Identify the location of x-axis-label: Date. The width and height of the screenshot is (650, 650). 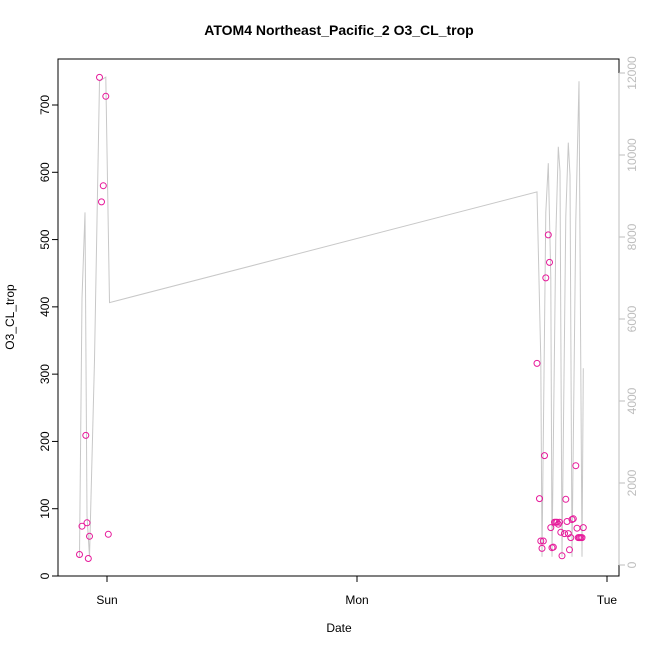
(339, 628).